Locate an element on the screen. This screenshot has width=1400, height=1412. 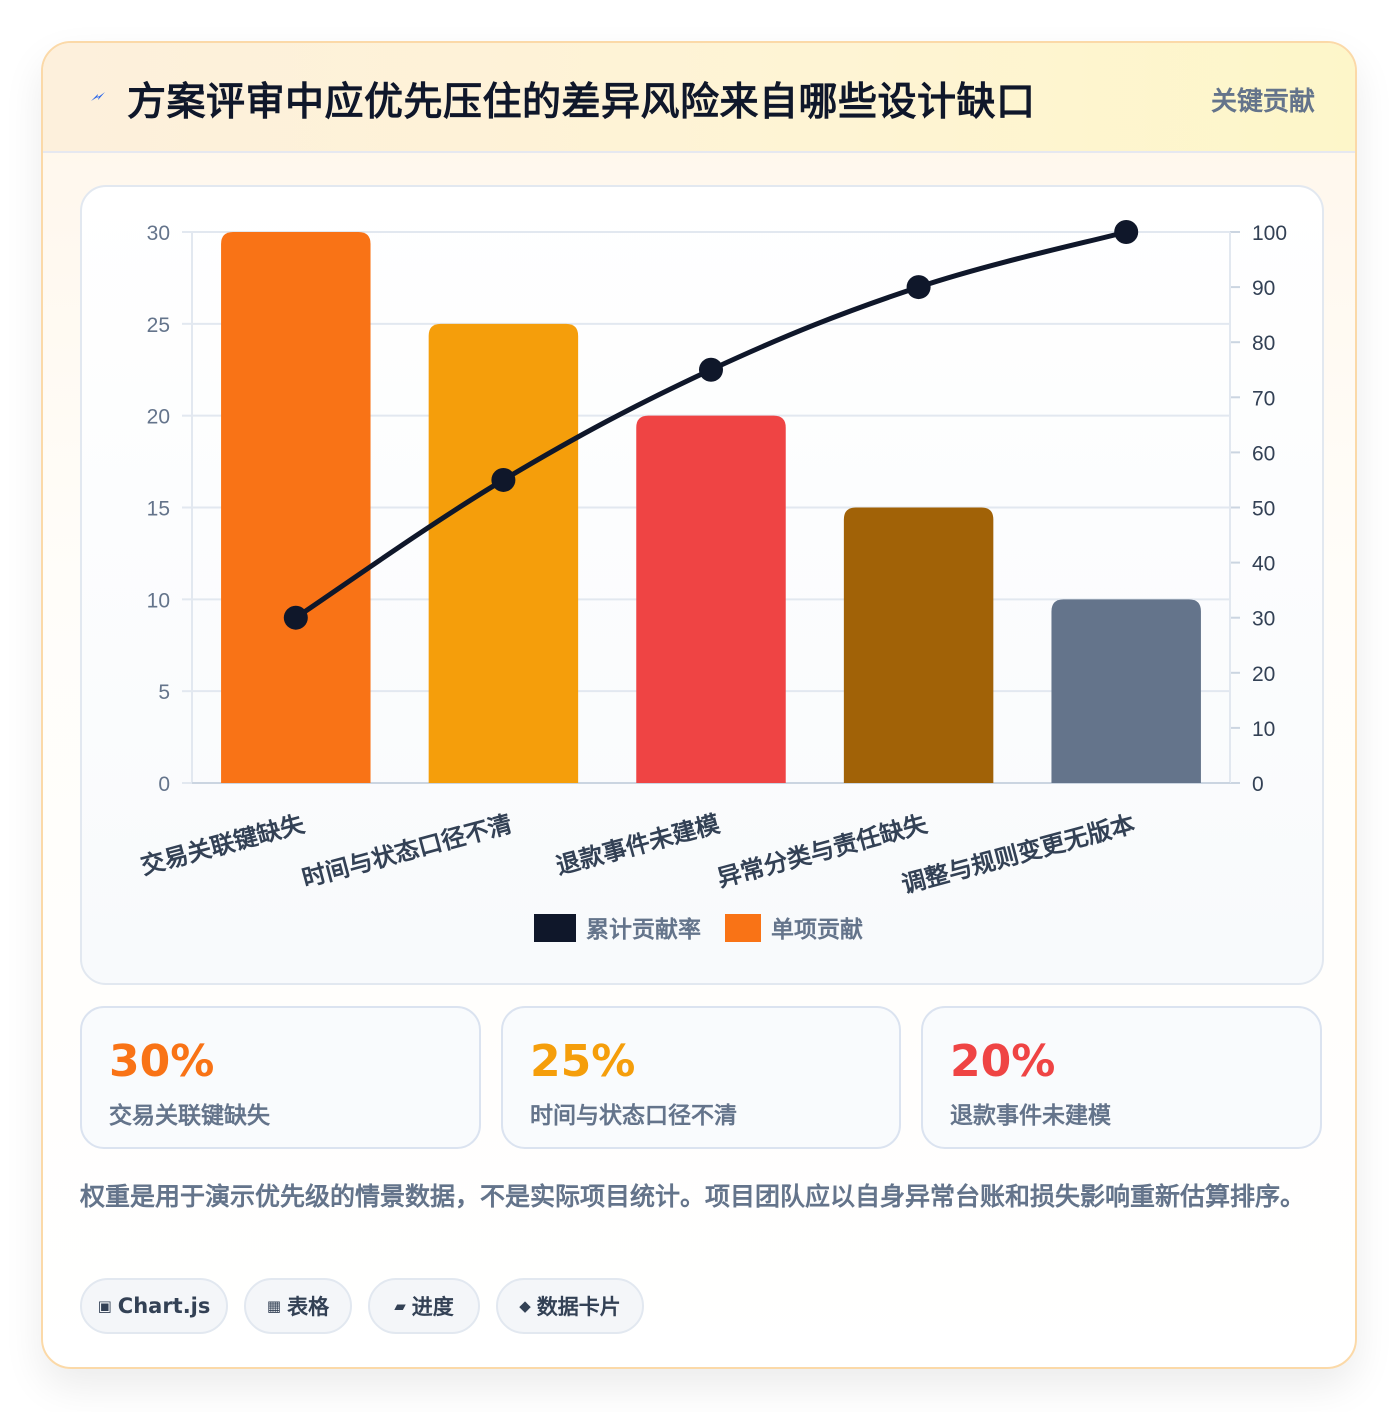
y2-tick-label: 90 is located at coordinates (1263, 288).